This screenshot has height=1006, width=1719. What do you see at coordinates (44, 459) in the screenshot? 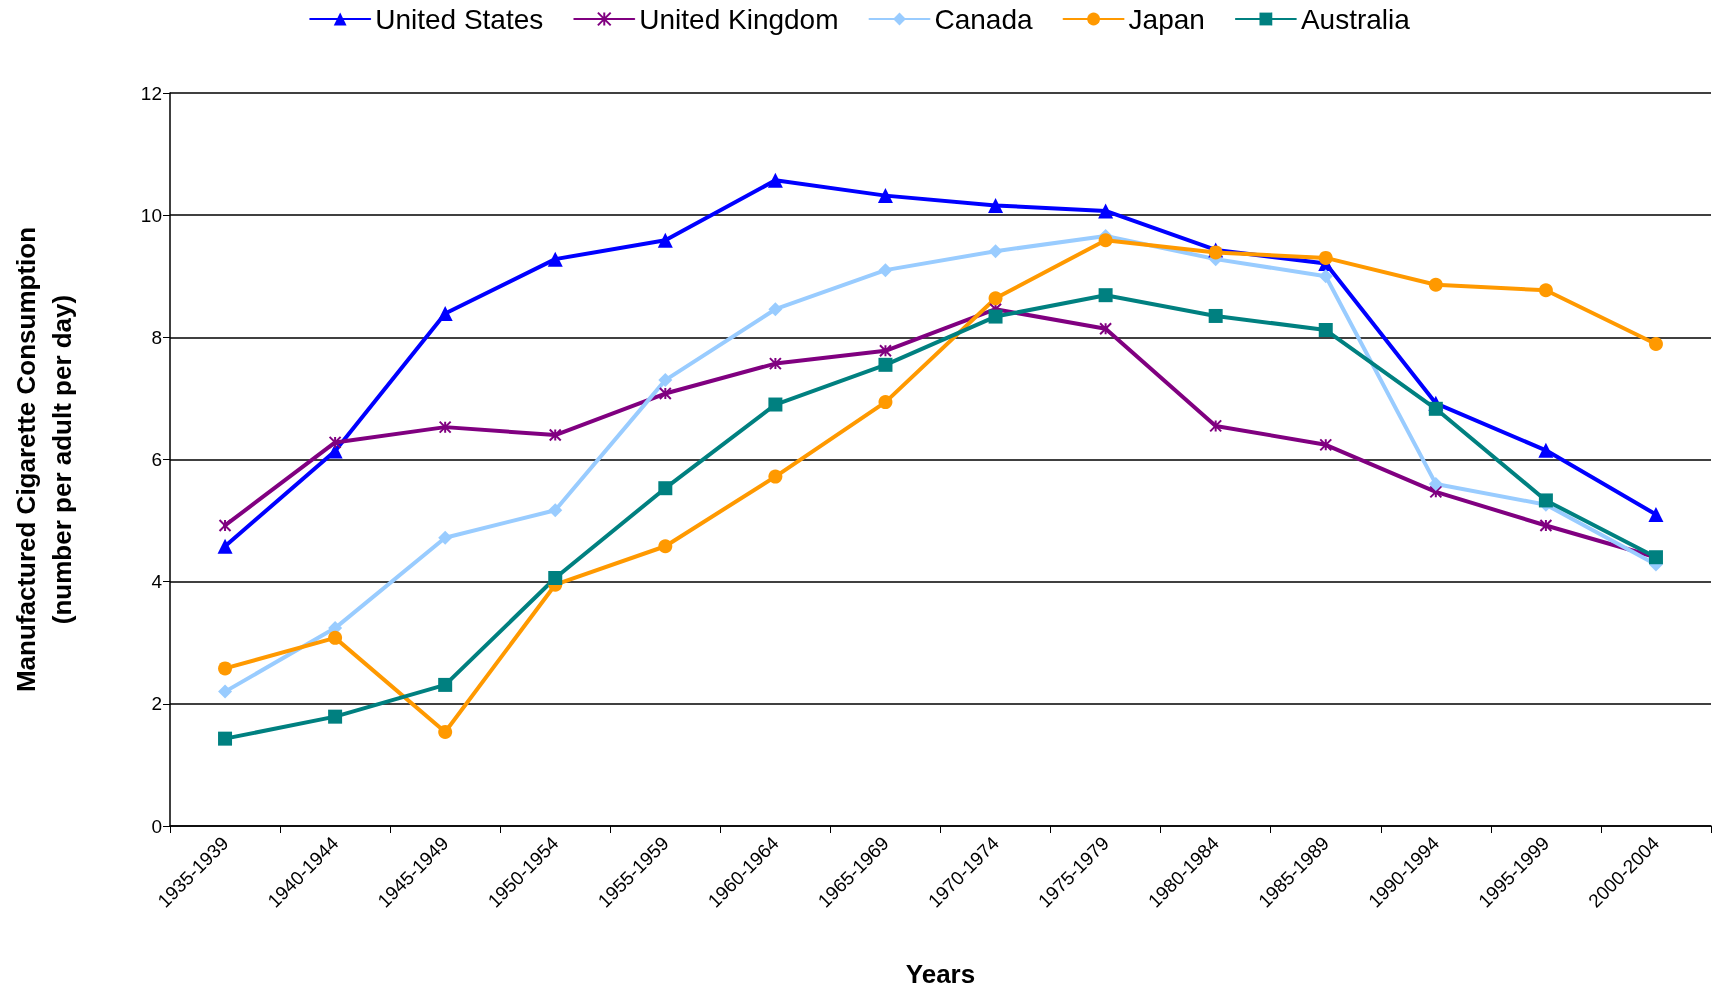
I see `y-axis-title: Manufactured Cigarette Consumption (number per adult per day)` at bounding box center [44, 459].